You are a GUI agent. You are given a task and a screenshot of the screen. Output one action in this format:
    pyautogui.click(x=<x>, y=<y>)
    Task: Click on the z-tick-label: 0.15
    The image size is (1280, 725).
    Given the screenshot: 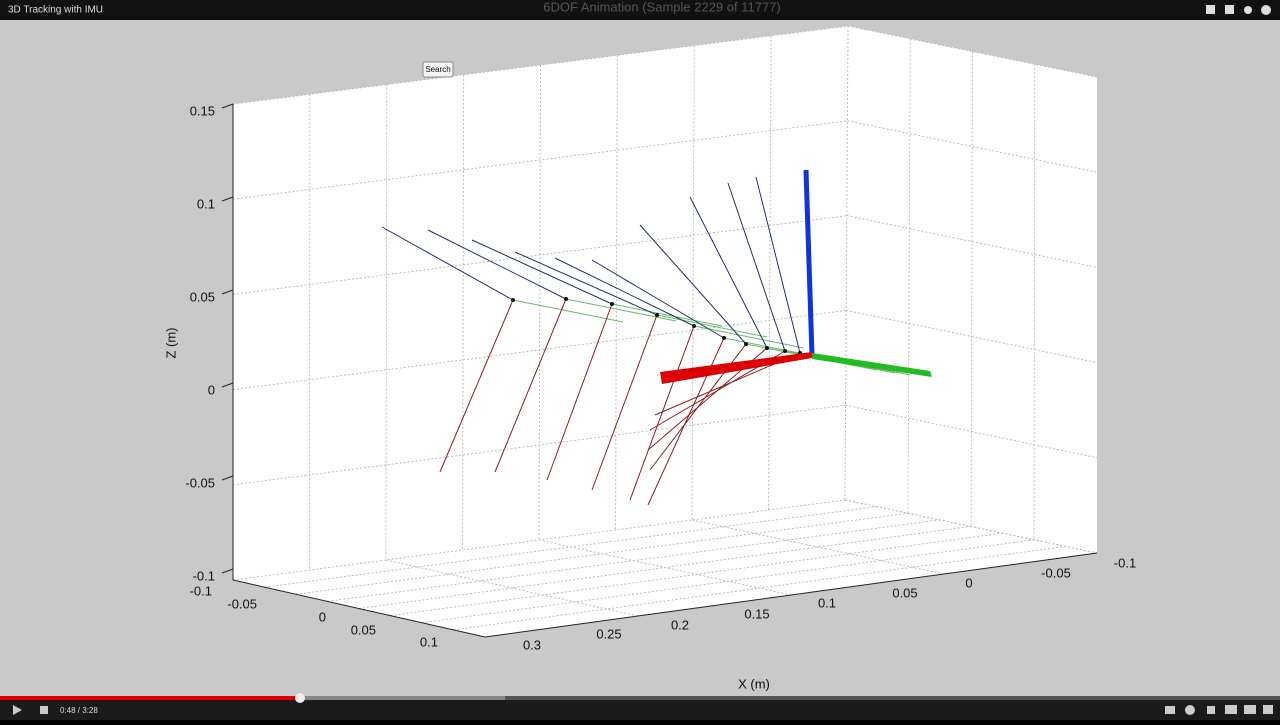 What is the action you would take?
    pyautogui.click(x=202, y=110)
    